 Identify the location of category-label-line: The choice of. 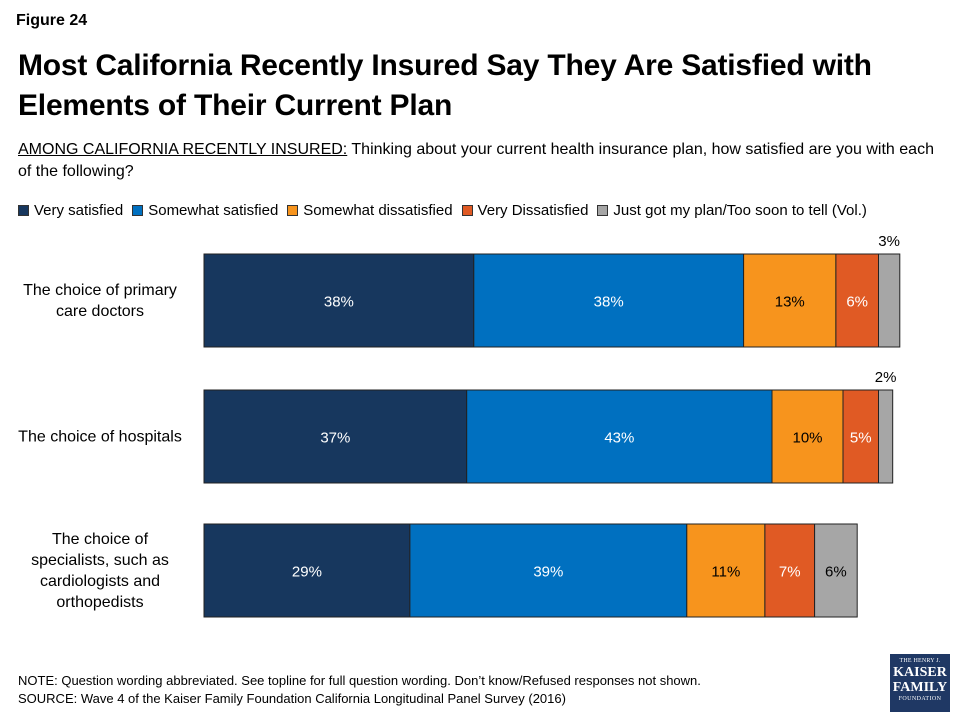
(100, 539).